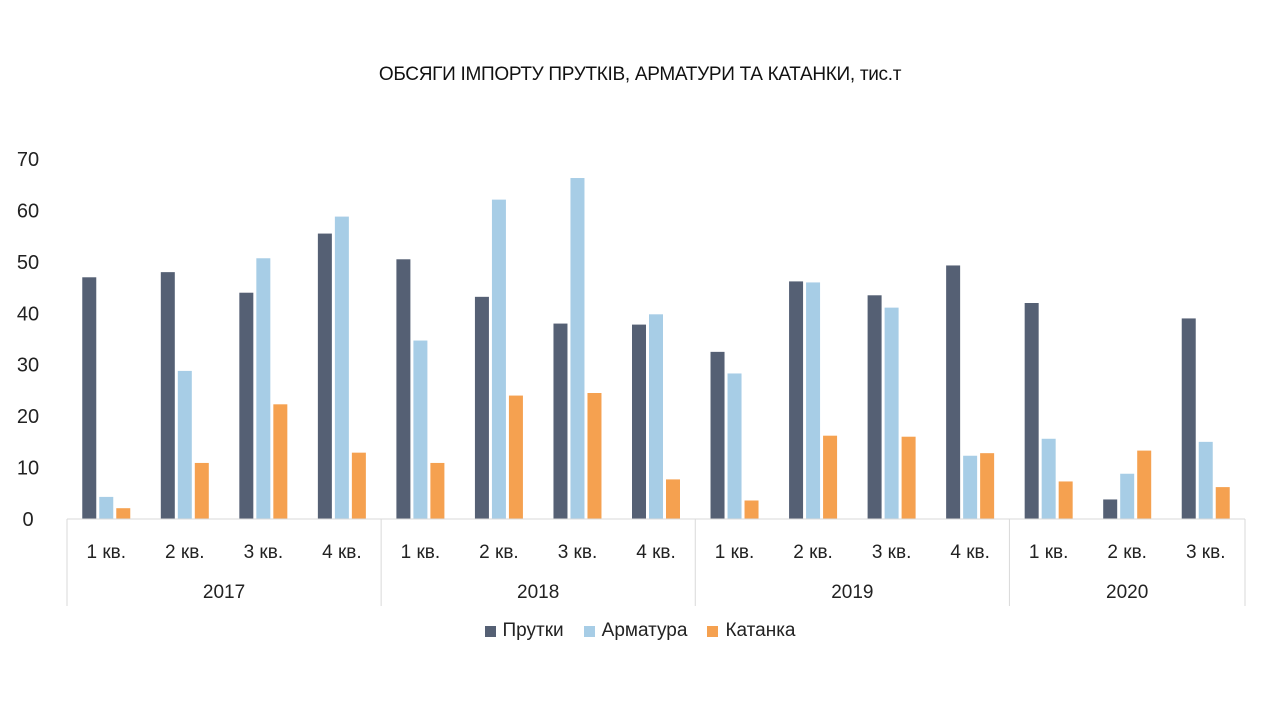 This screenshot has width=1280, height=720. What do you see at coordinates (28, 263) in the screenshot?
I see `y-tick-label: 50` at bounding box center [28, 263].